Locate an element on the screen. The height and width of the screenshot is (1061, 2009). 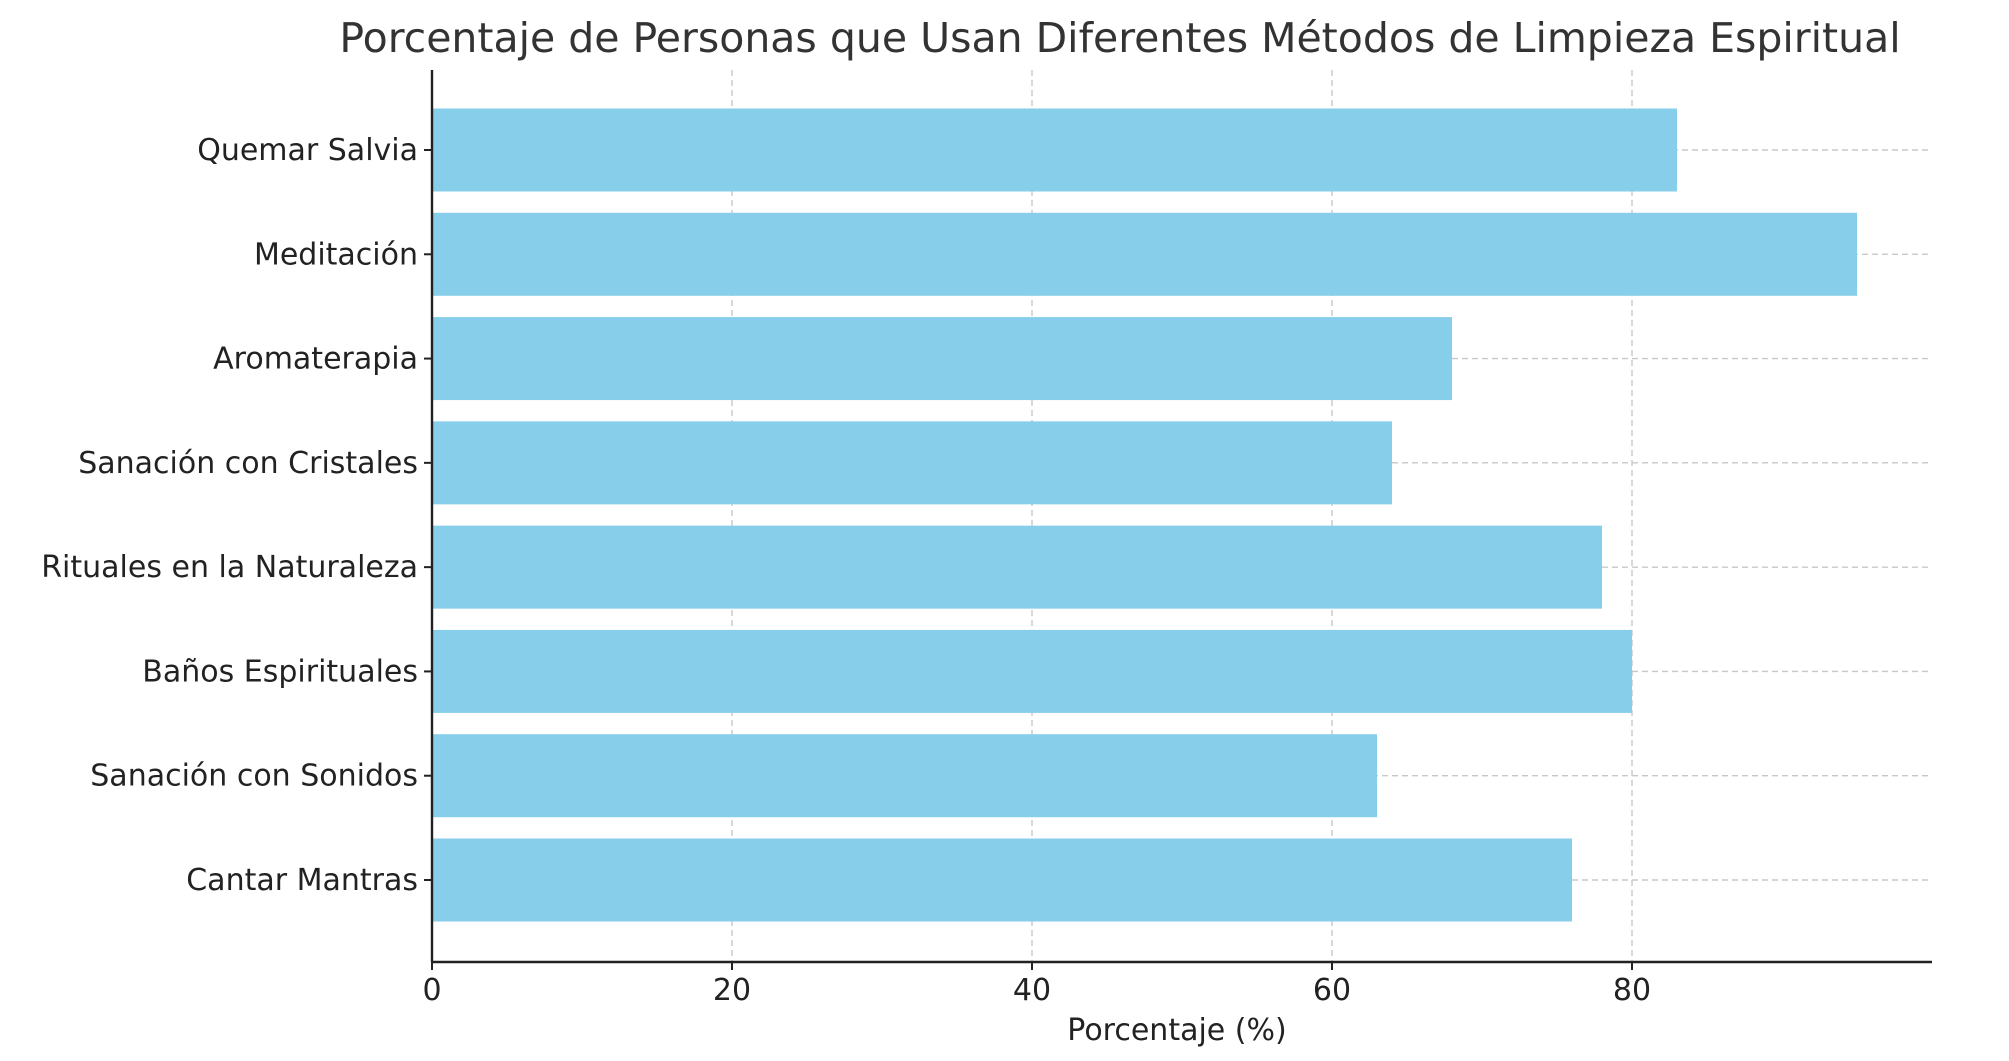
x-tick-label: 60 is located at coordinates (1332, 990).